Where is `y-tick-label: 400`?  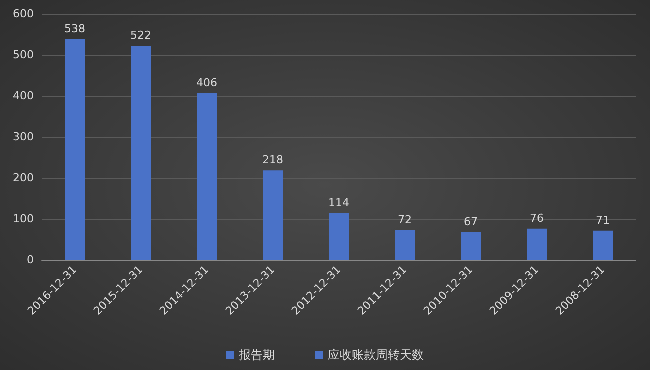 y-tick-label: 400 is located at coordinates (23, 96).